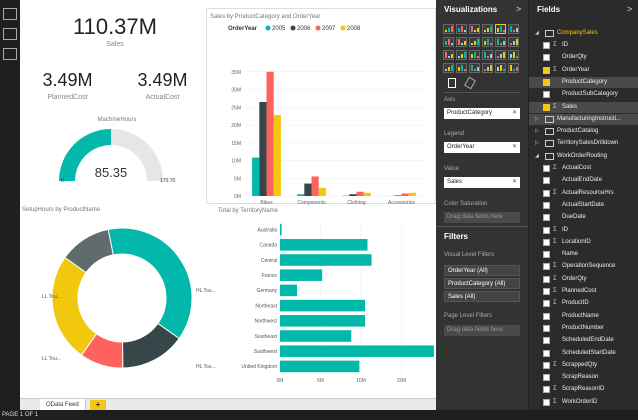 This screenshot has height=420, width=638. I want to click on report-view-icon, so click(10, 14).